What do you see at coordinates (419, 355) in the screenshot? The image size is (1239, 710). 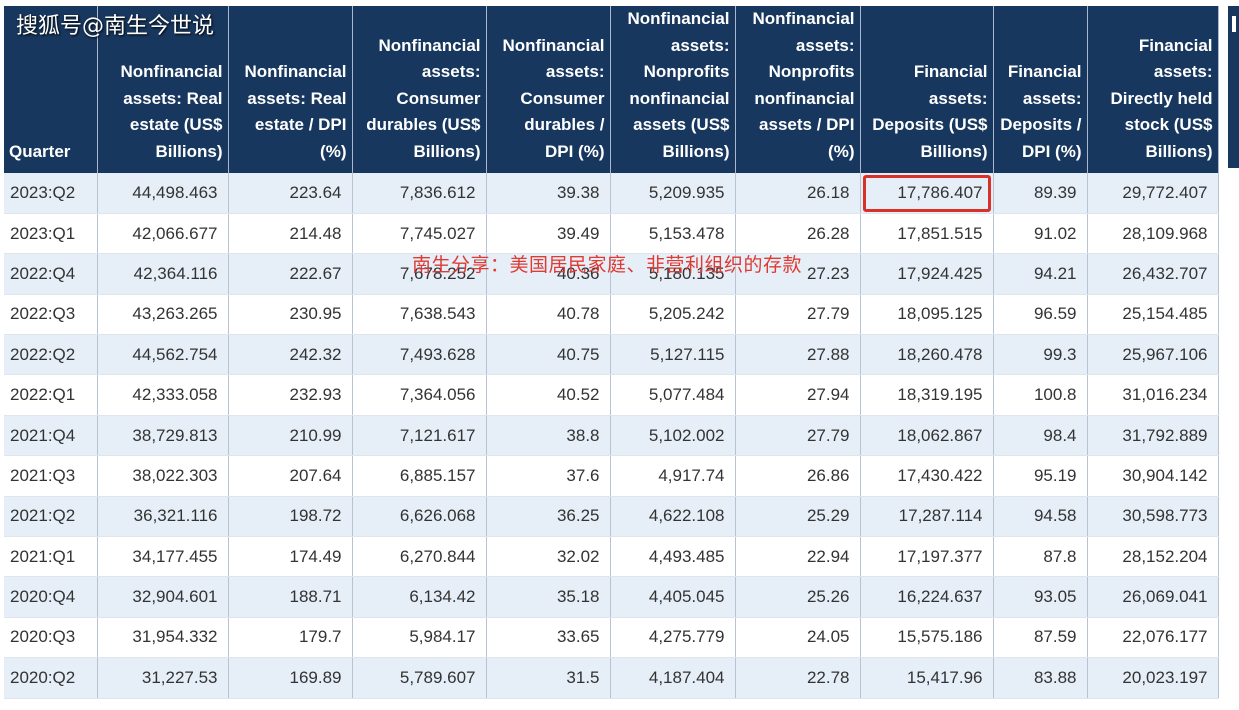 I see `cell-consumer-durables: 7,493.628` at bounding box center [419, 355].